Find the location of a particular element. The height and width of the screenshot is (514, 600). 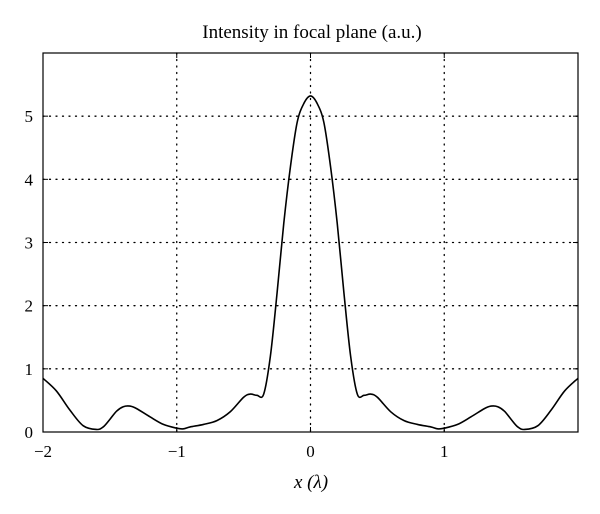

y-tick-label: 5 is located at coordinates (29, 116).